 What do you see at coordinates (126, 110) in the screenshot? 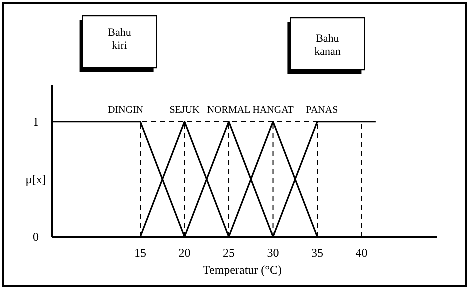
I see `series-label: DINGIN` at bounding box center [126, 110].